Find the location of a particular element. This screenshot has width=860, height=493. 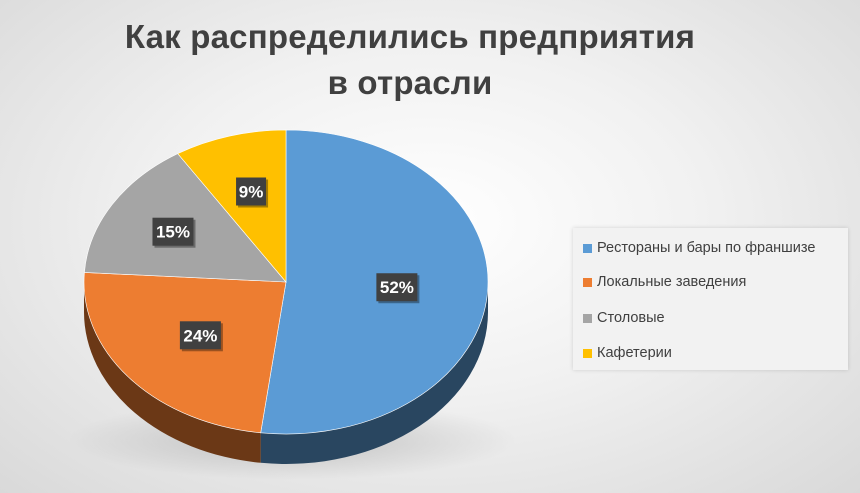

pie-slice-local is located at coordinates (185, 353).